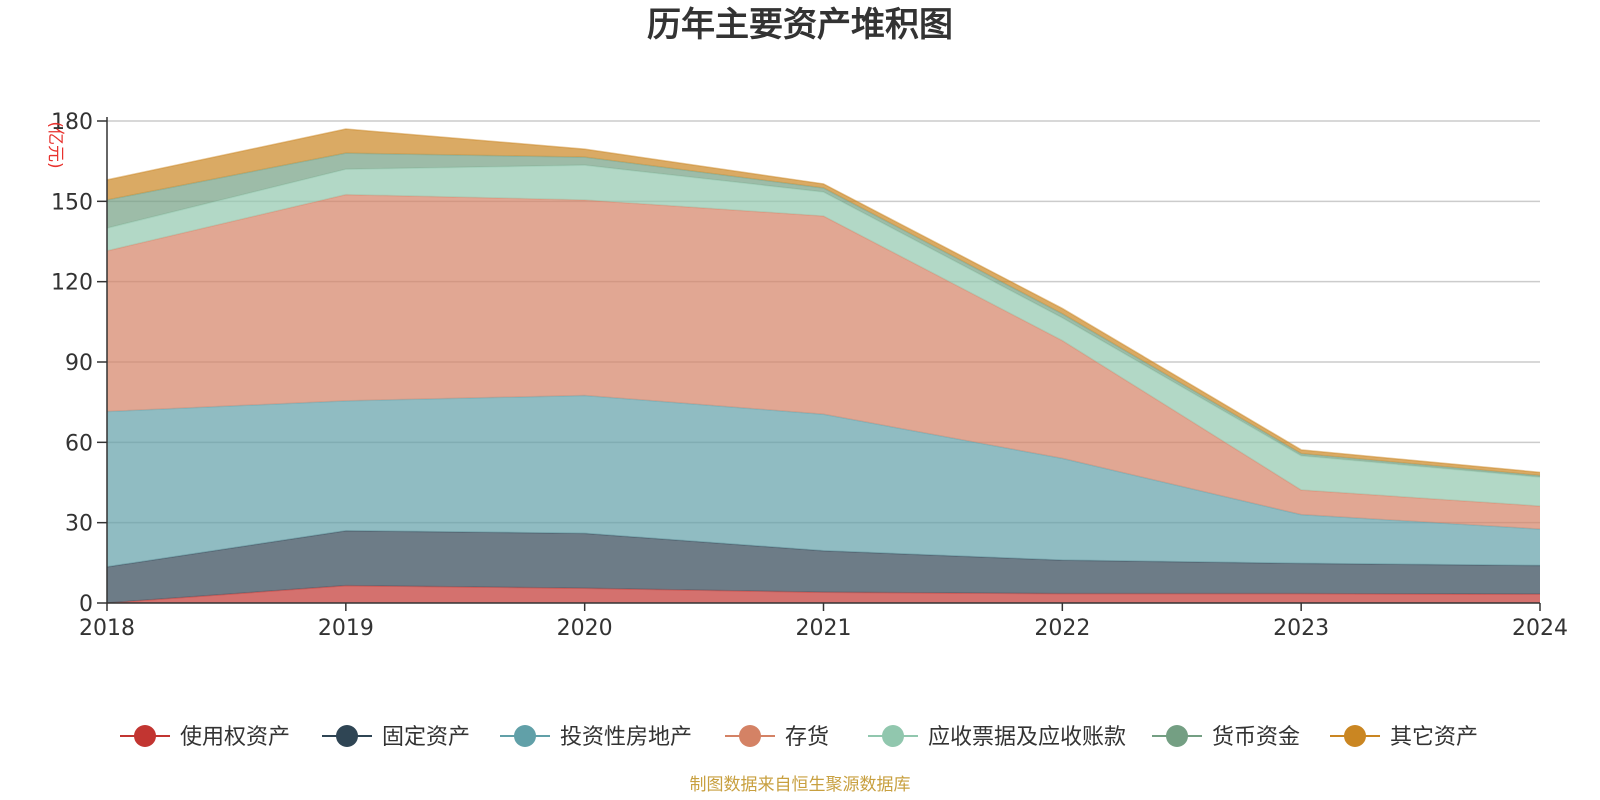 This screenshot has height=800, width=1600. I want to click on legend-label: 其它资产, so click(1434, 737).